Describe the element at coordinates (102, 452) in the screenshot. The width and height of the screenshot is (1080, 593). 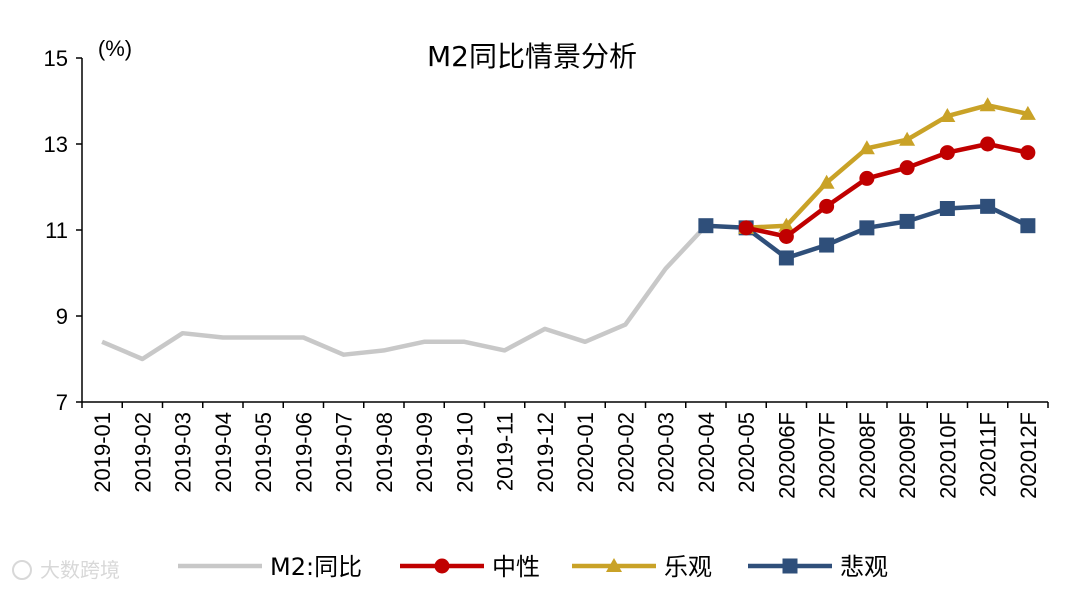
I see `x-tick-label: 2019-01` at that location.